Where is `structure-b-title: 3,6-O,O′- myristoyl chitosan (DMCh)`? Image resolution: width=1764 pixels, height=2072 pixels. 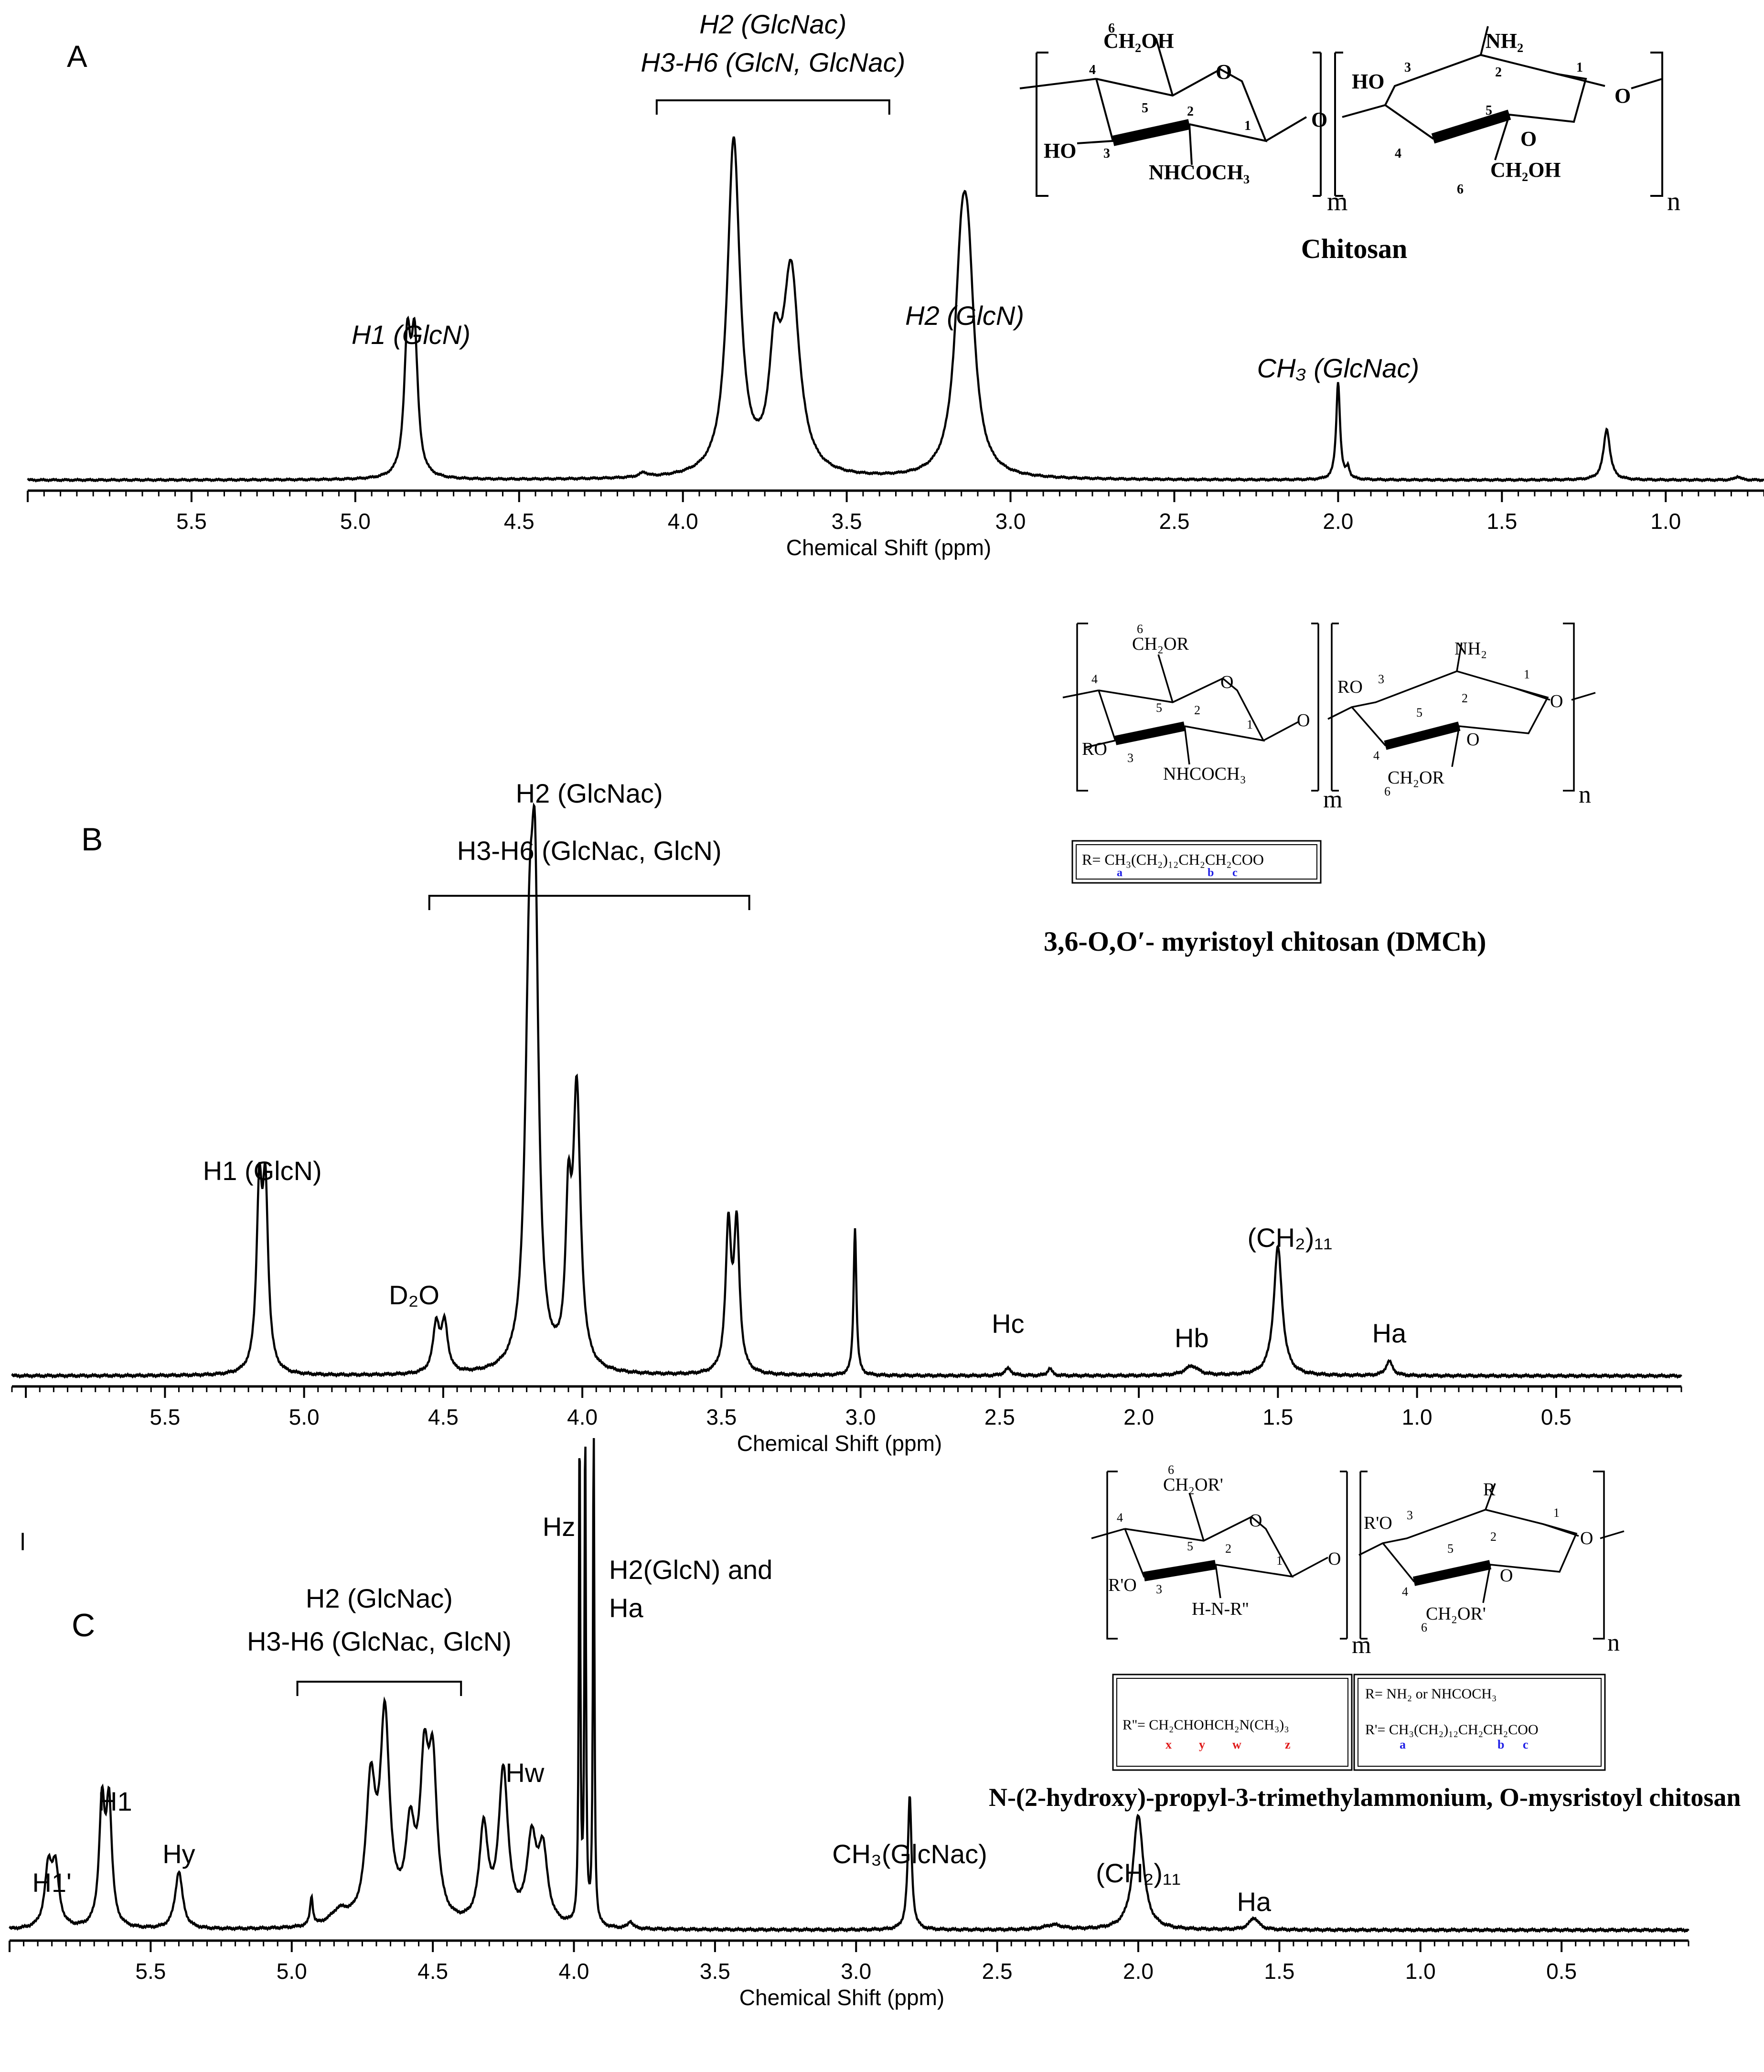 structure-b-title: 3,6-O,O′- myristoyl chitosan (DMCh) is located at coordinates (1265, 941).